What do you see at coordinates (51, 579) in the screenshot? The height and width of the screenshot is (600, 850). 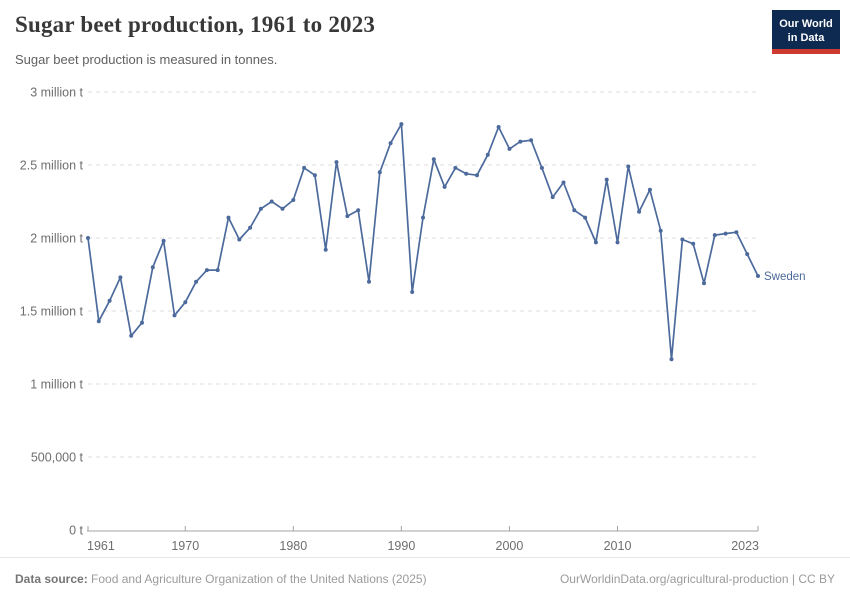 I see `data-source-label: Data source:` at bounding box center [51, 579].